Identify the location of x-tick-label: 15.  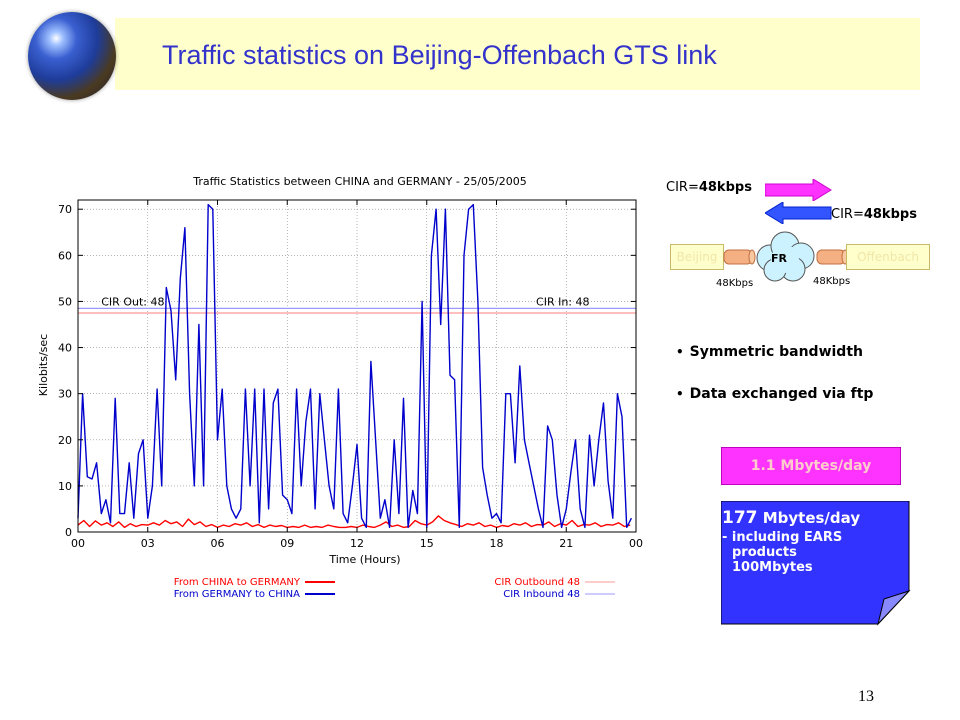
(427, 543).